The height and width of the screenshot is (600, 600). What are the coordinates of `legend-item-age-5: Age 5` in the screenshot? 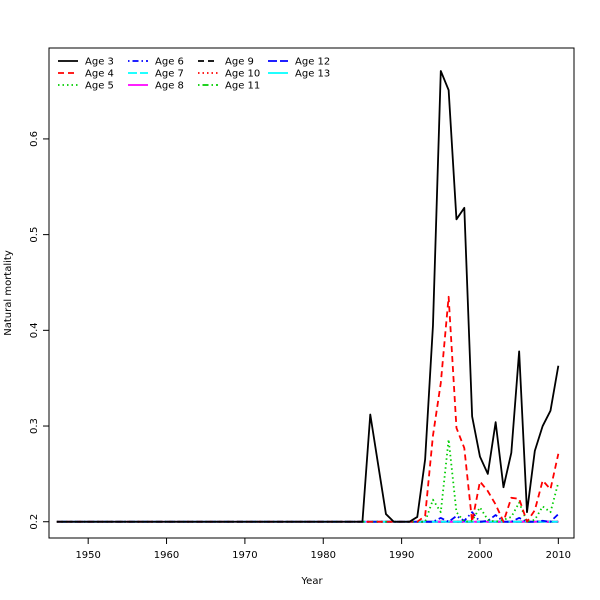 It's located at (86, 86).